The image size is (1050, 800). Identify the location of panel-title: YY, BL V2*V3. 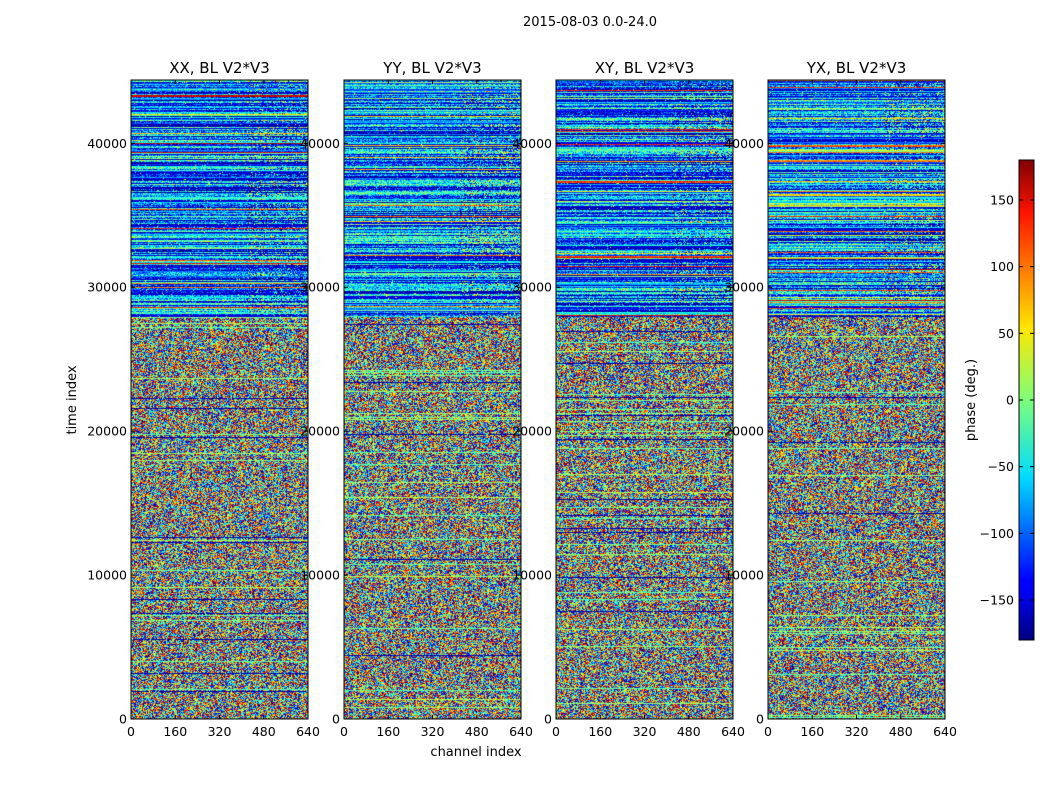
(431, 68).